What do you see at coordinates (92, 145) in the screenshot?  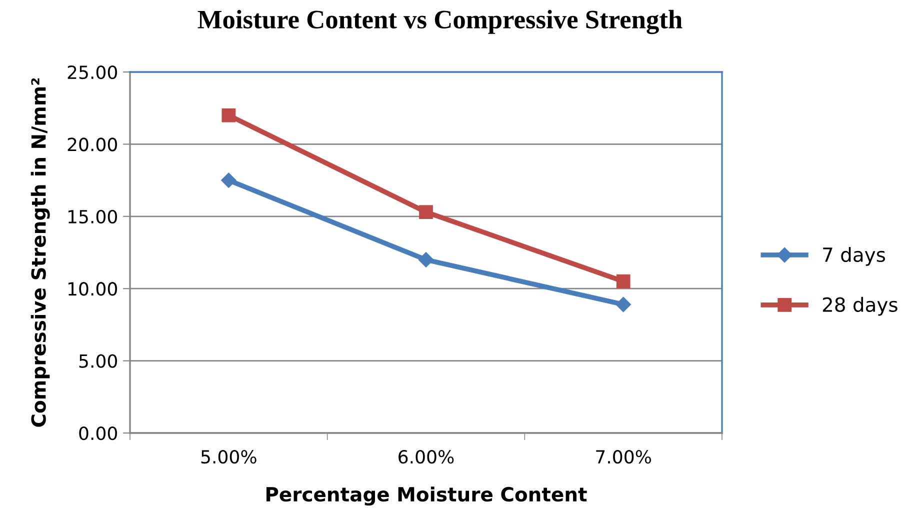 I see `y-tick-label: 20.00` at bounding box center [92, 145].